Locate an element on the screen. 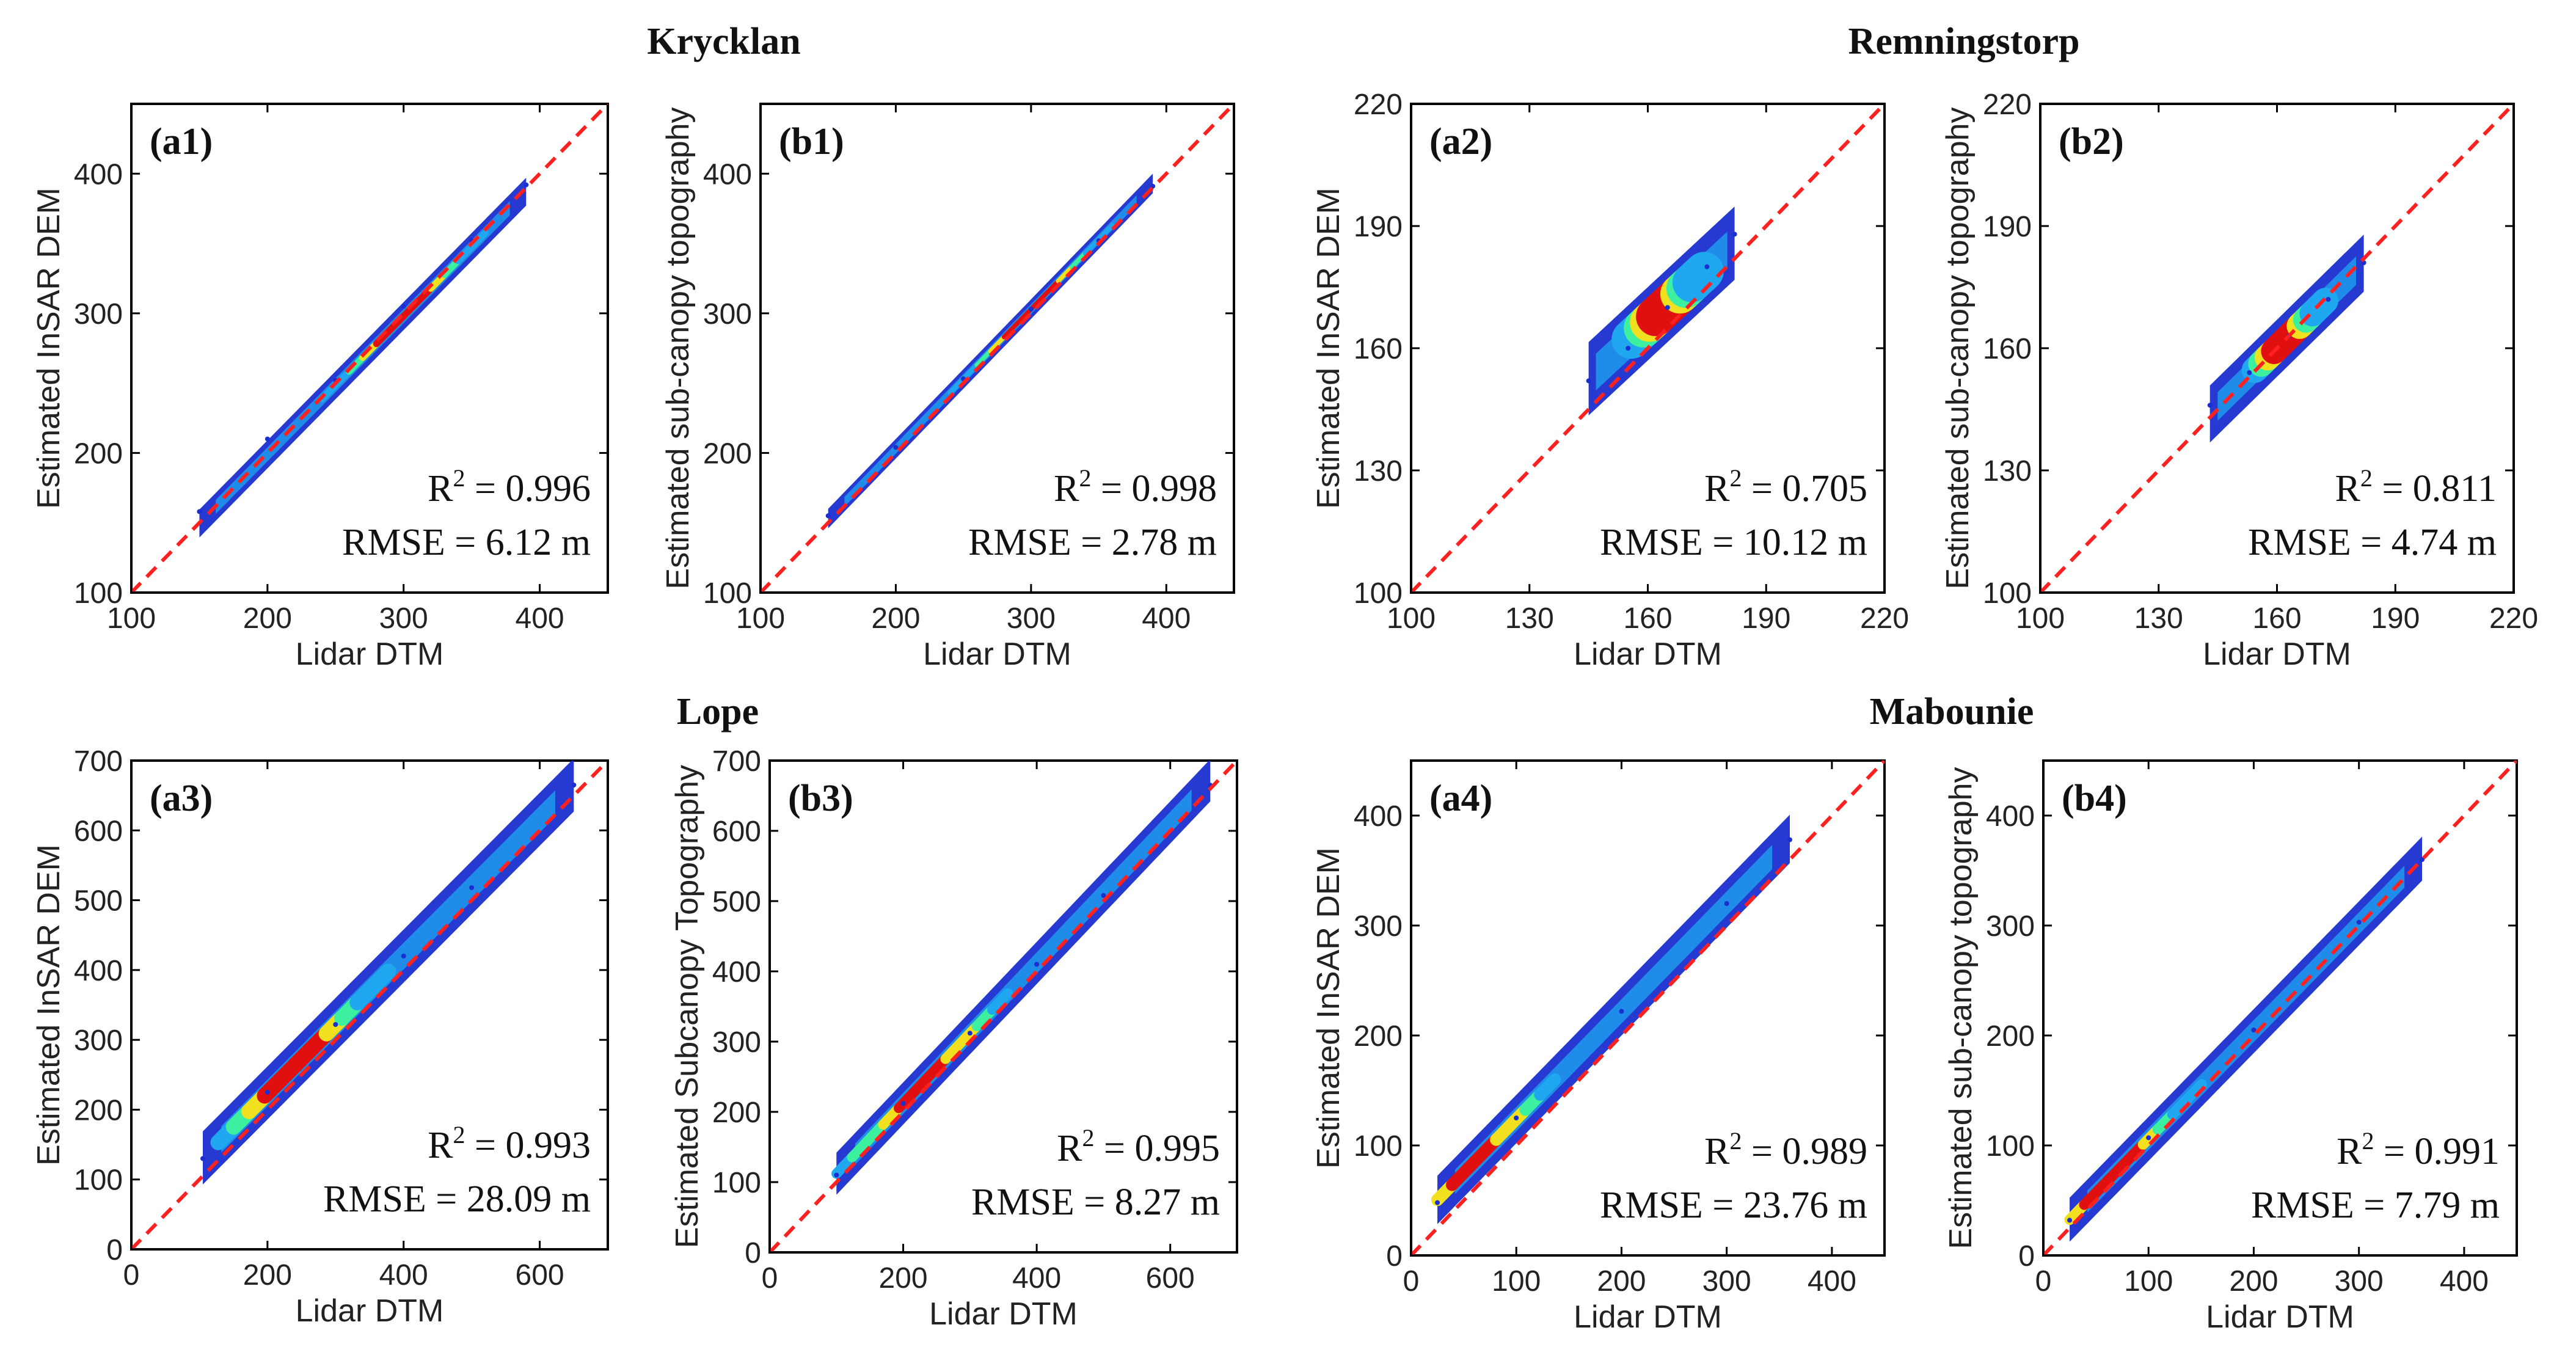 This screenshot has width=2576, height=1366. y-tick-label: 300 is located at coordinates (727, 314).